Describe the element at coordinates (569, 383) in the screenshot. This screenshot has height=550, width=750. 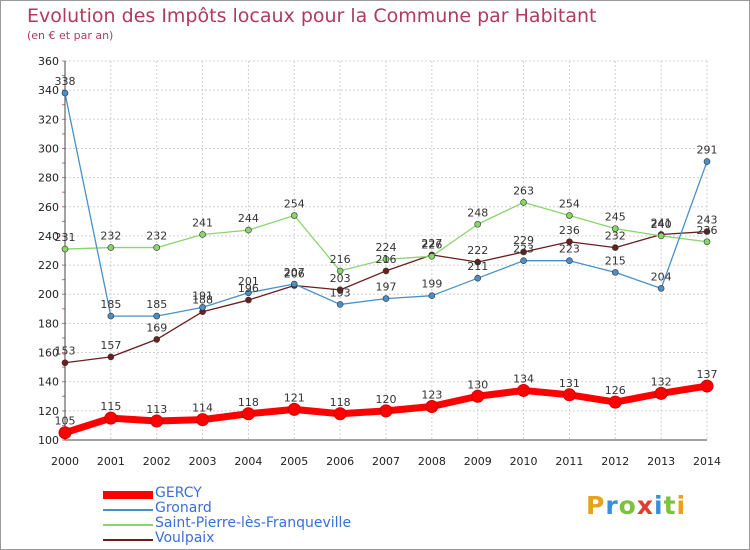
I see `data-label-gercy: 131` at that location.